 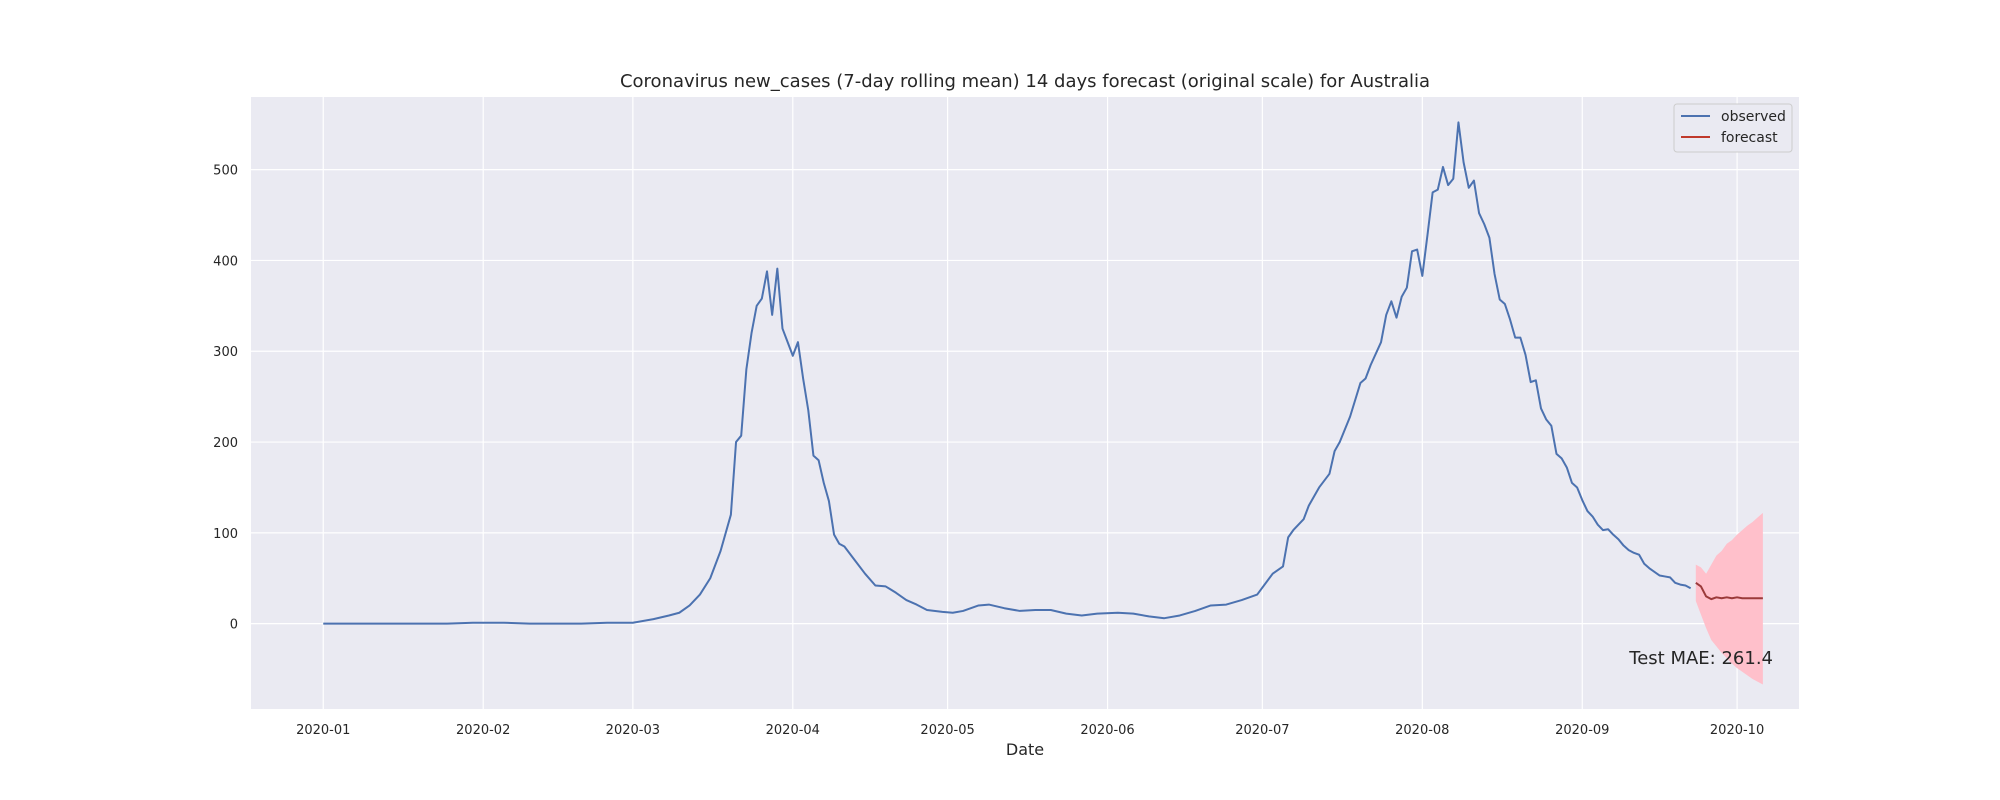 What do you see at coordinates (1733, 128) in the screenshot?
I see `legend: observed forecast` at bounding box center [1733, 128].